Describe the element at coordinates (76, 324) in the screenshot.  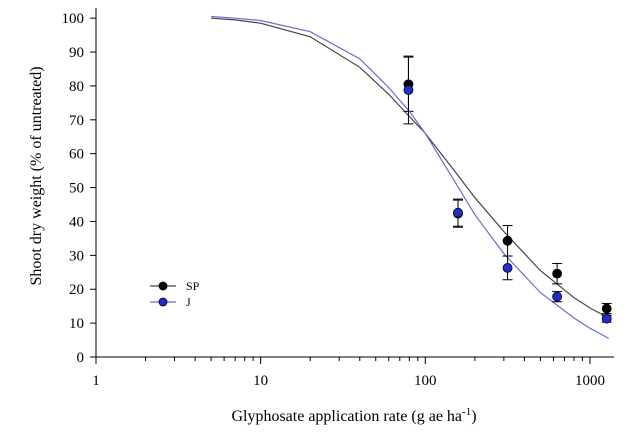
I see `y-tick-label: 10` at that location.